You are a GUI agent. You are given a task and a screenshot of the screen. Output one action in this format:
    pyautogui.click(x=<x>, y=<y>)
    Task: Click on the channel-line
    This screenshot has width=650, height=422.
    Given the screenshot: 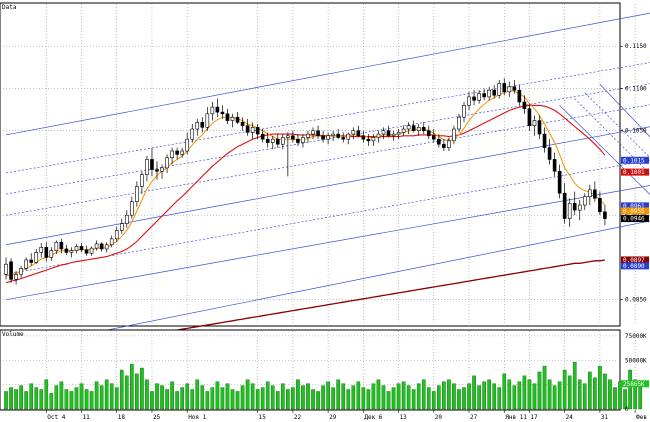 What is the action you would take?
    pyautogui.click(x=624, y=111)
    